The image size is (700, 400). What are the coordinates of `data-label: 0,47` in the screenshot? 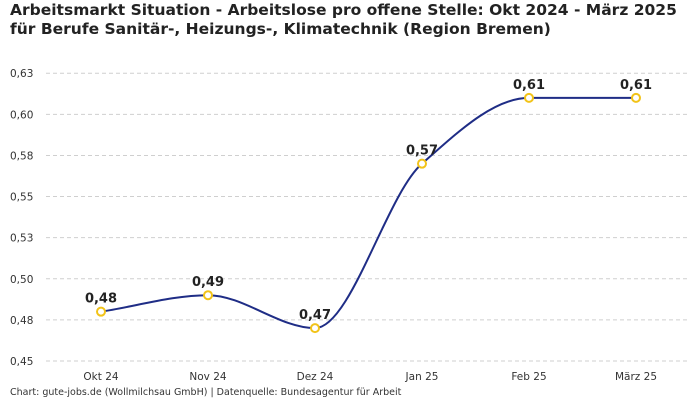 It's located at (315, 315).